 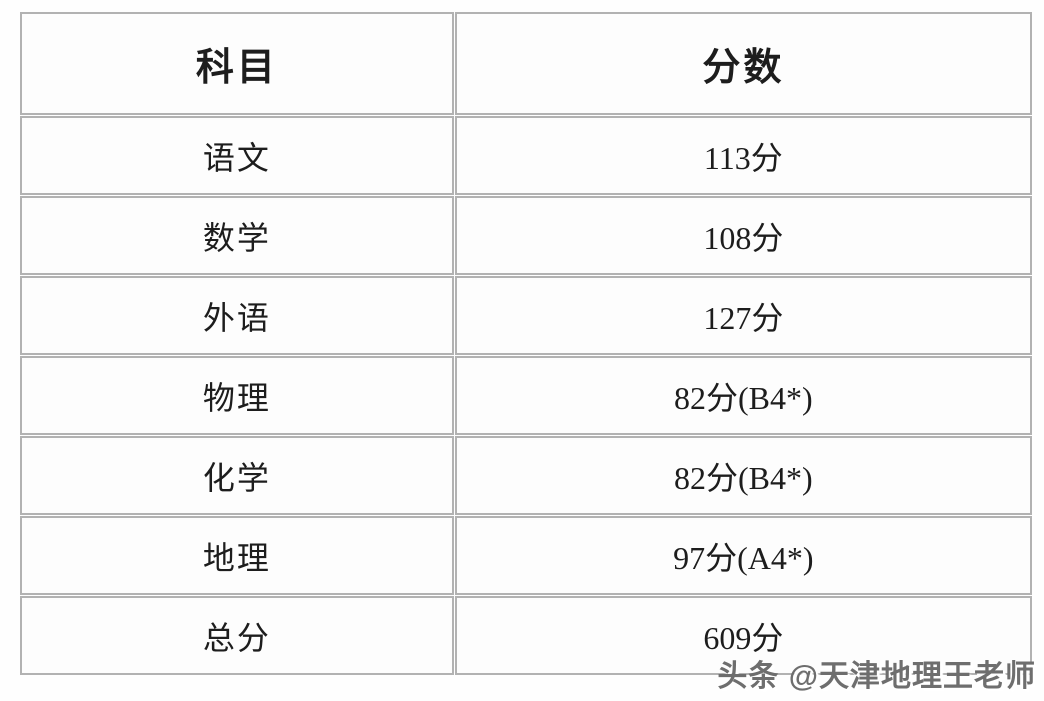 I want to click on score-cell: 108分, so click(x=743, y=235).